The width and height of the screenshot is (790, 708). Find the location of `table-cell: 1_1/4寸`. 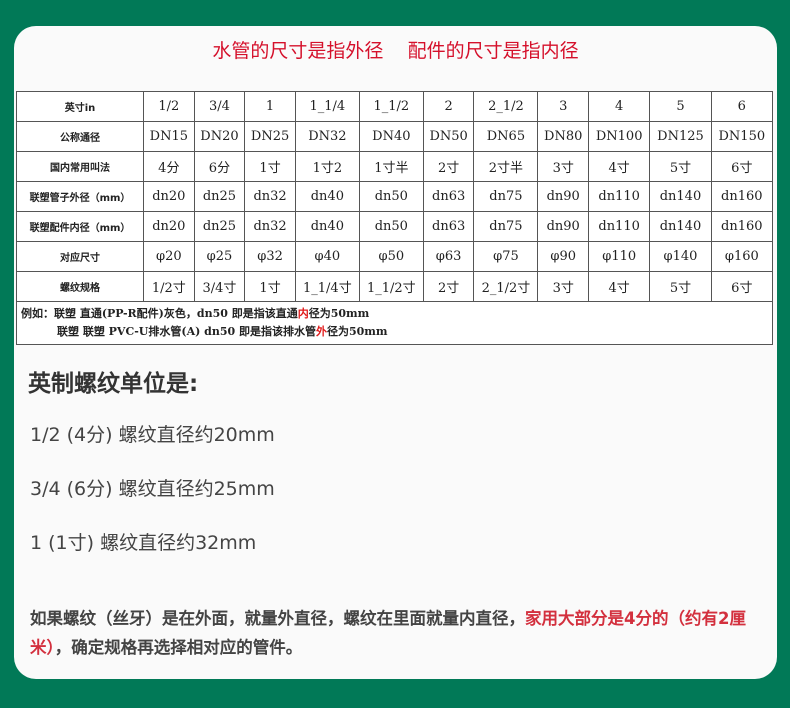

table-cell: 1_1/4寸 is located at coordinates (327, 286).